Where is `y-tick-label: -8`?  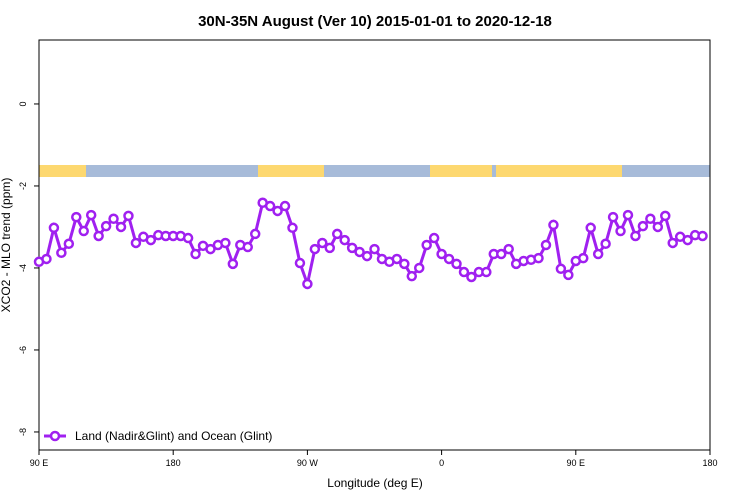
y-tick-label: -8 is located at coordinates (23, 432).